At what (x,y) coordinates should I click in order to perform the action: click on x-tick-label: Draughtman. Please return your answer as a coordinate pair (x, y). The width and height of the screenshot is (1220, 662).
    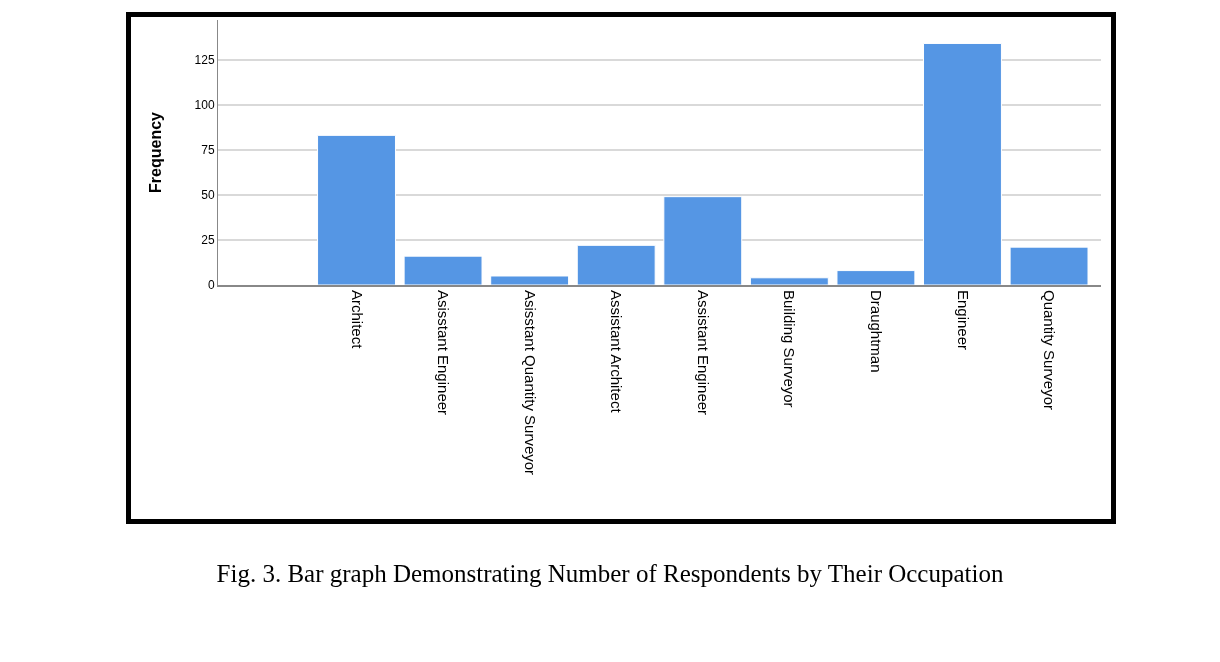
    Looking at the image, I should click on (877, 331).